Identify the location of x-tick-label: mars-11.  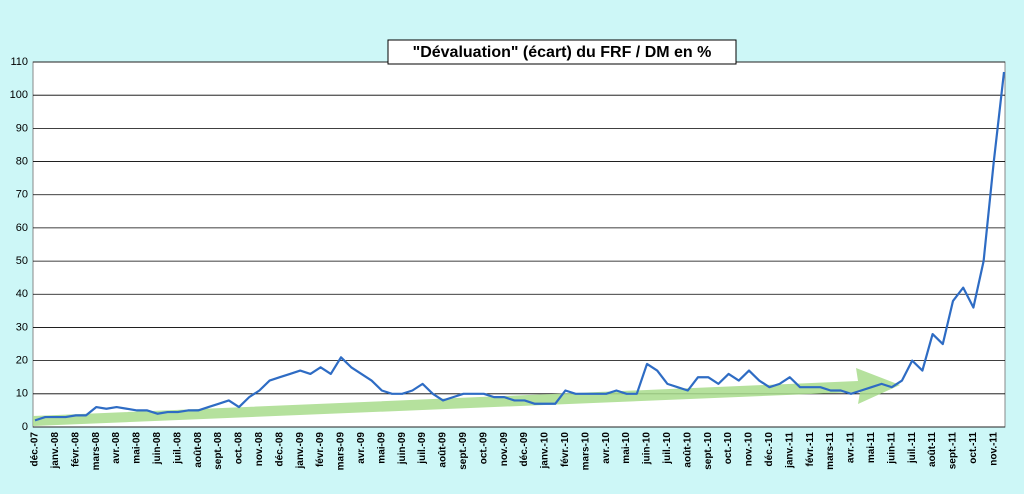
(830, 451).